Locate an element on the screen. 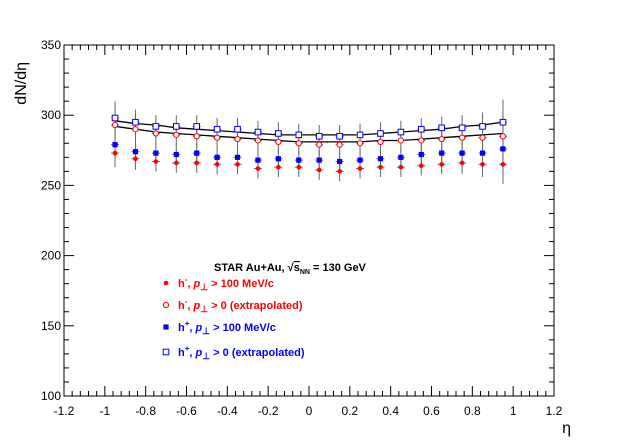 This screenshot has width=623, height=441. legend-title-sqrt: √ is located at coordinates (291, 268).